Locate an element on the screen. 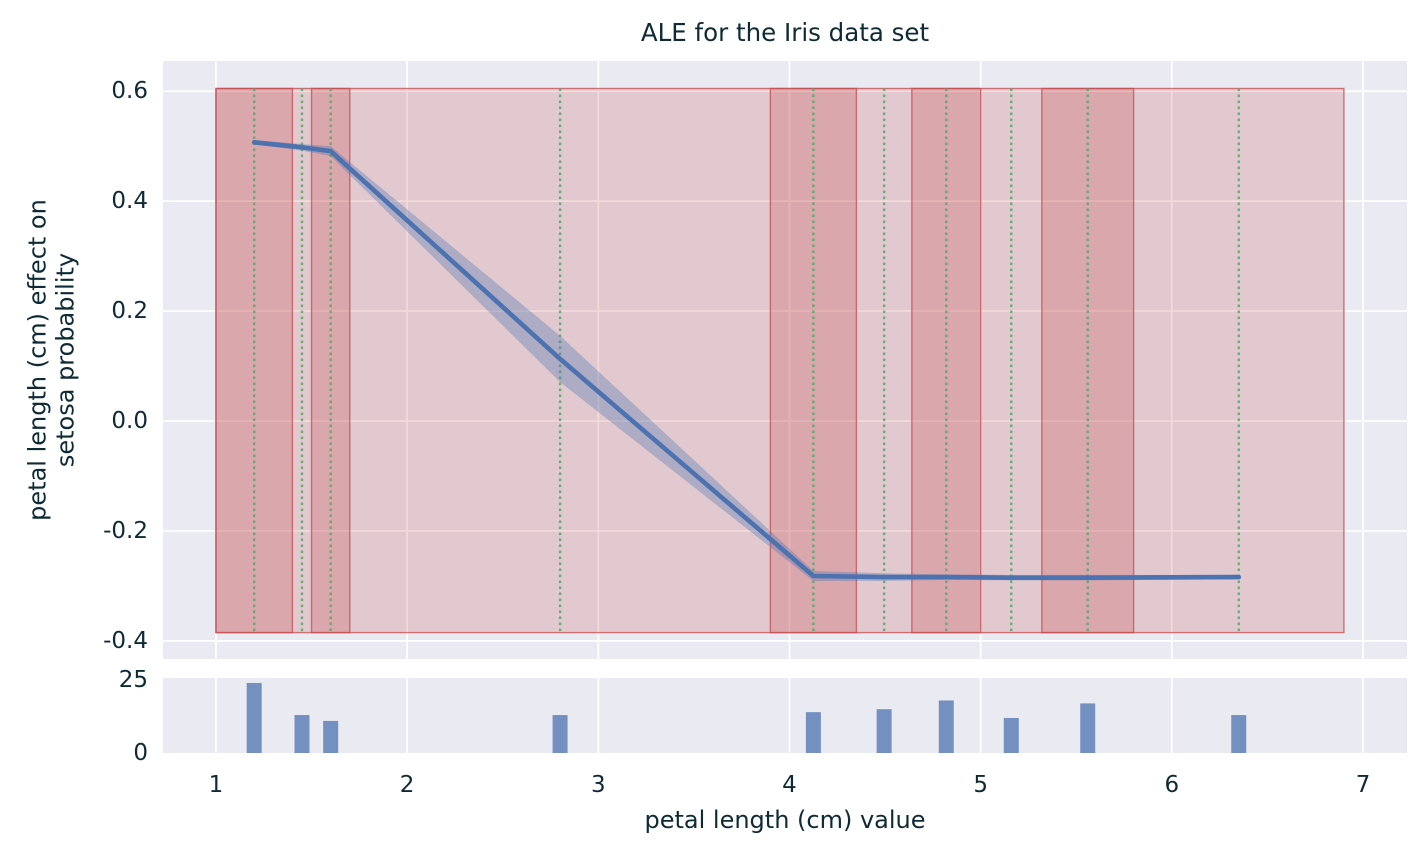 The height and width of the screenshot is (860, 1423). y-tick-label: 0.6 is located at coordinates (129, 91).